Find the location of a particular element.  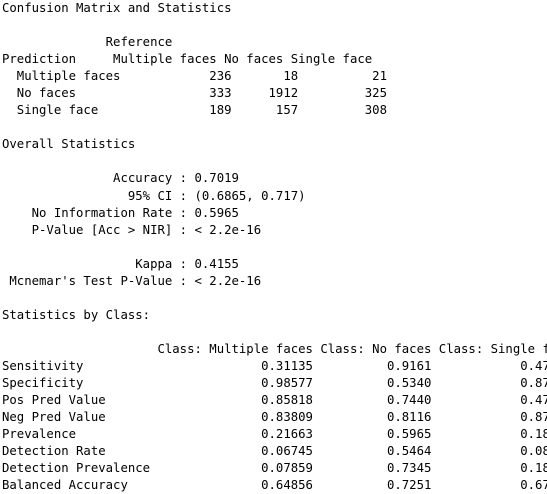

sensitivity-row: Sensitivity 0.31135 0.9161 0.47095 is located at coordinates (274, 365).